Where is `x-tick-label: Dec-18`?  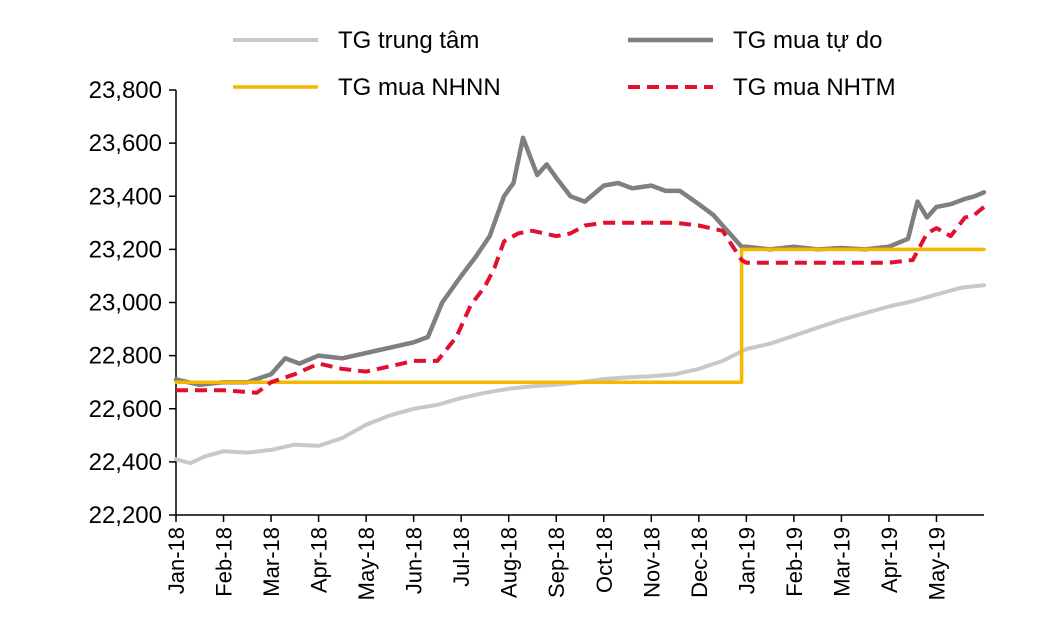
x-tick-label: Dec-18 is located at coordinates (699, 562).